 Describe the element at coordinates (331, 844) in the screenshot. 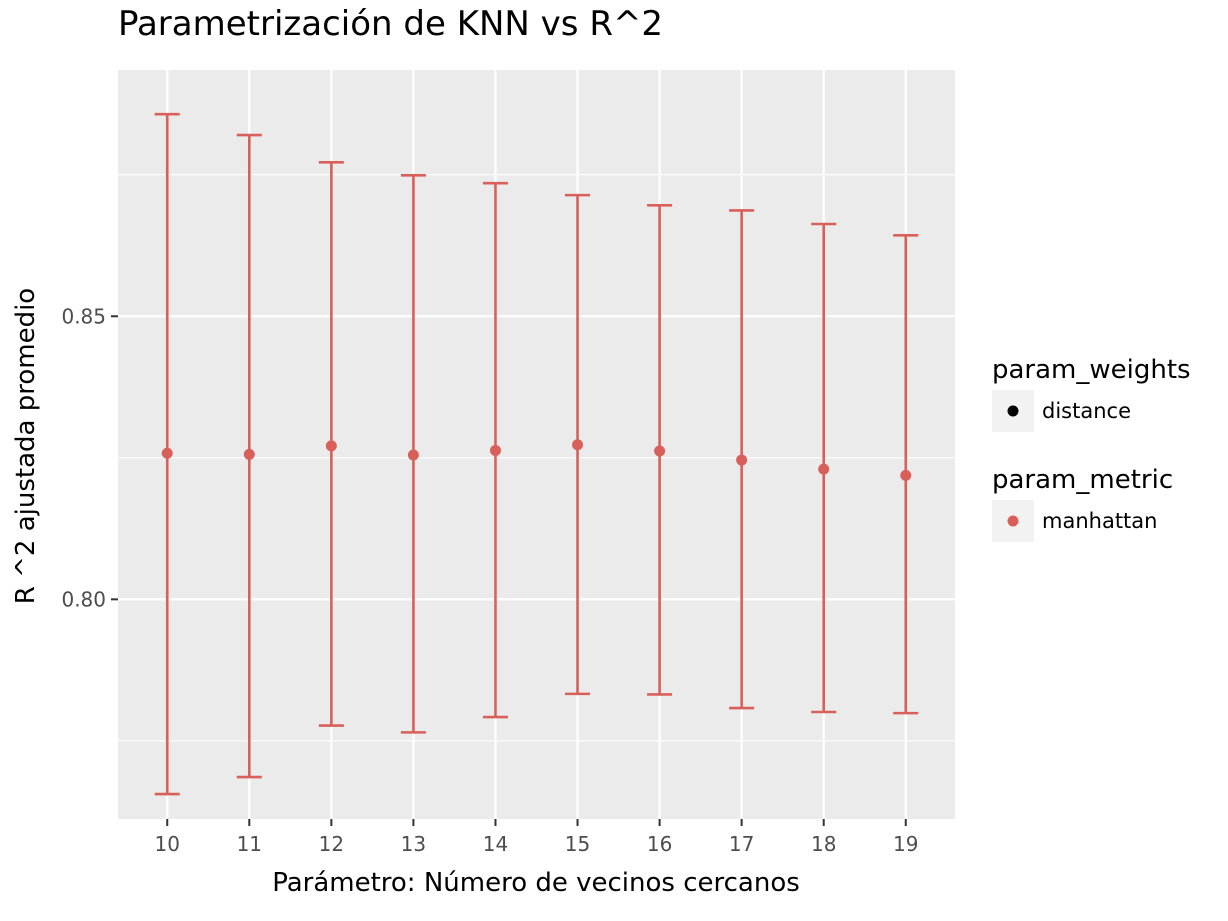

I see `x-tick-label: 12` at that location.